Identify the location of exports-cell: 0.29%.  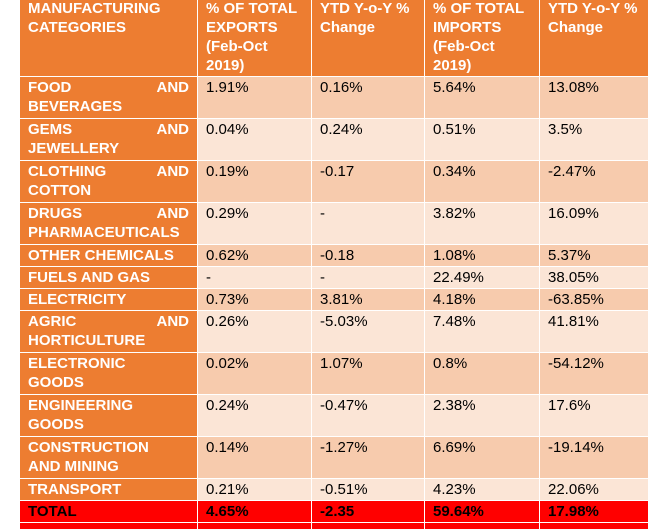
(255, 224).